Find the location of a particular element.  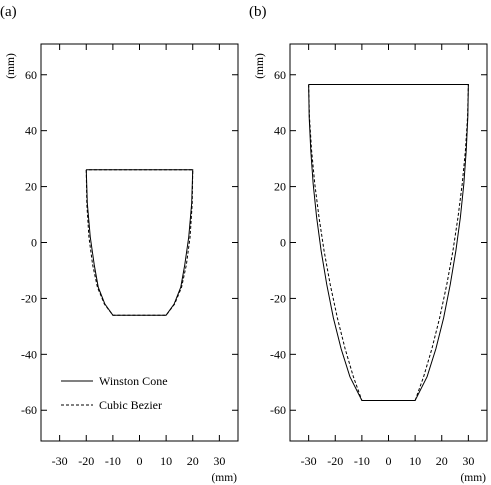

x-tick-label-b: 10 is located at coordinates (415, 461).